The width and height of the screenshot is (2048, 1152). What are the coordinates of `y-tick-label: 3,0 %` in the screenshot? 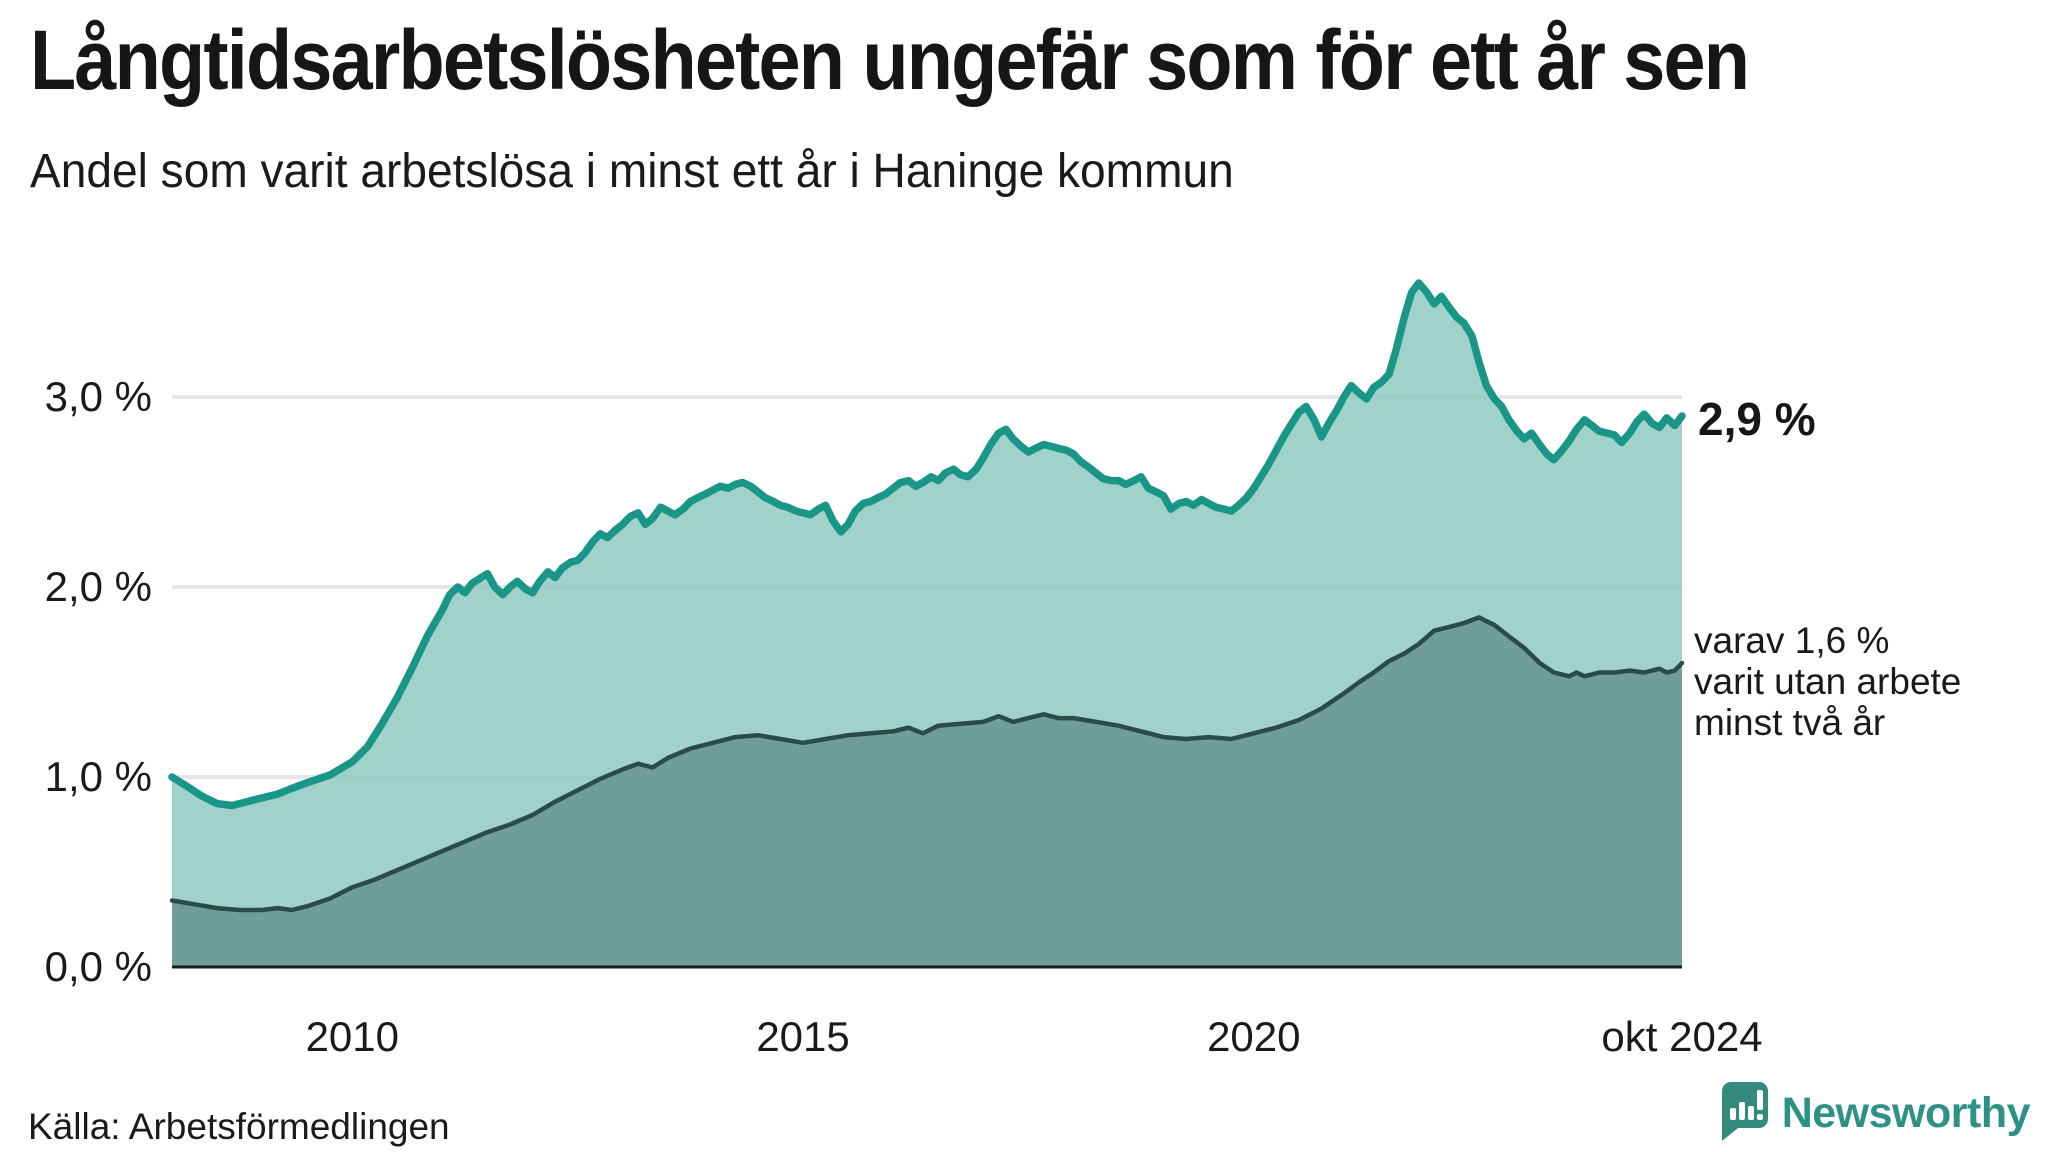 It's located at (98, 396).